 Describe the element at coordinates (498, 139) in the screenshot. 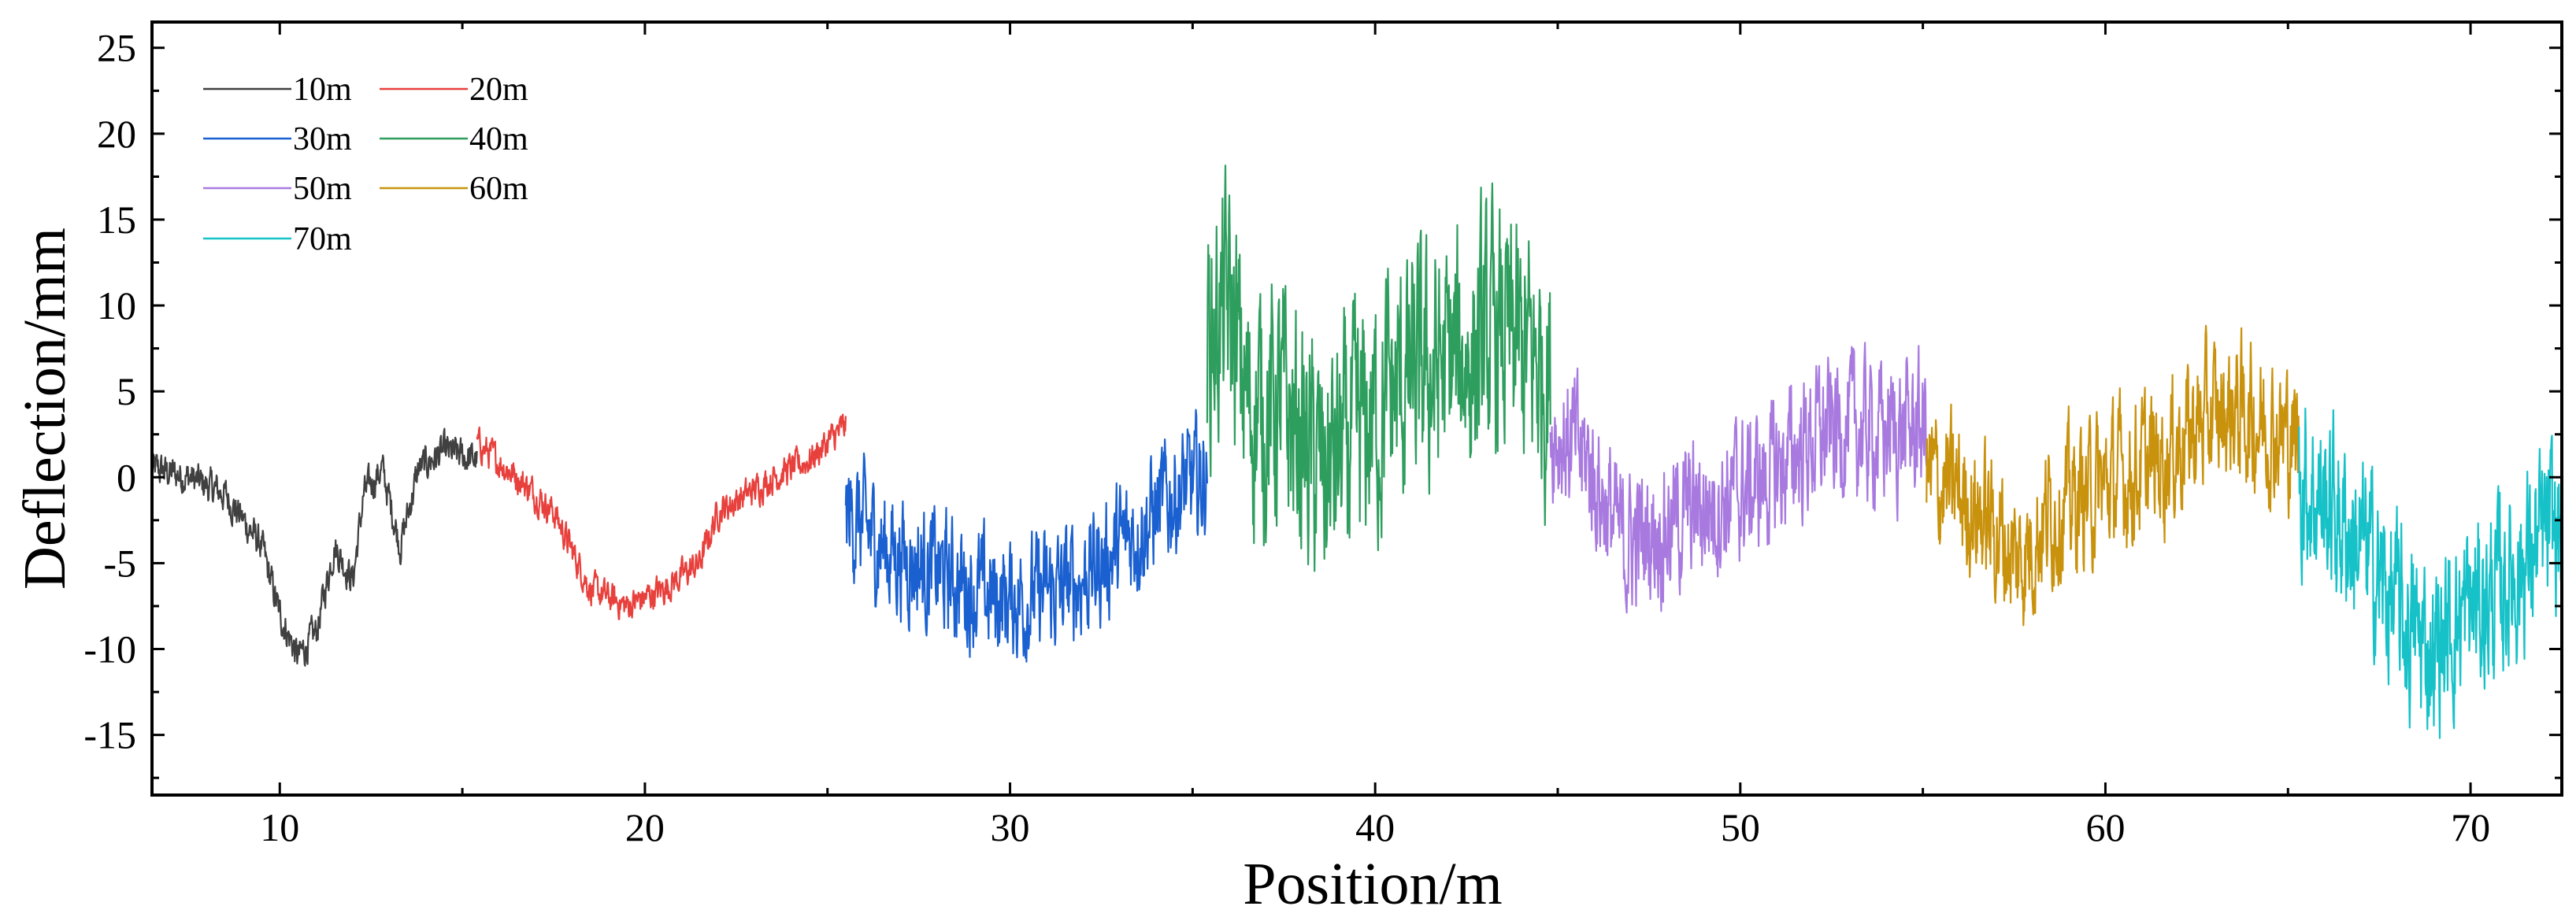

I see `legend-label-40m: 40m` at that location.